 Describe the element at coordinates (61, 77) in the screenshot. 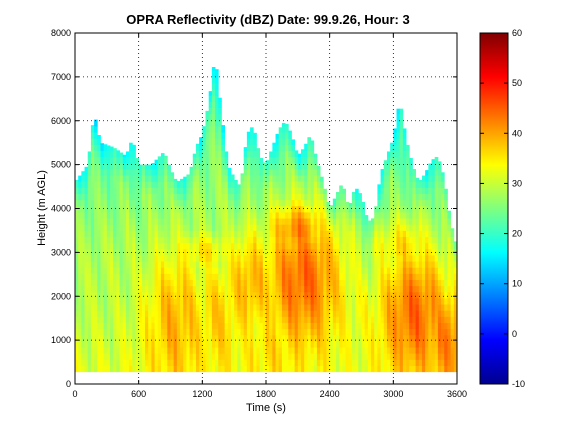

I see `y-tick-label: 7000` at that location.